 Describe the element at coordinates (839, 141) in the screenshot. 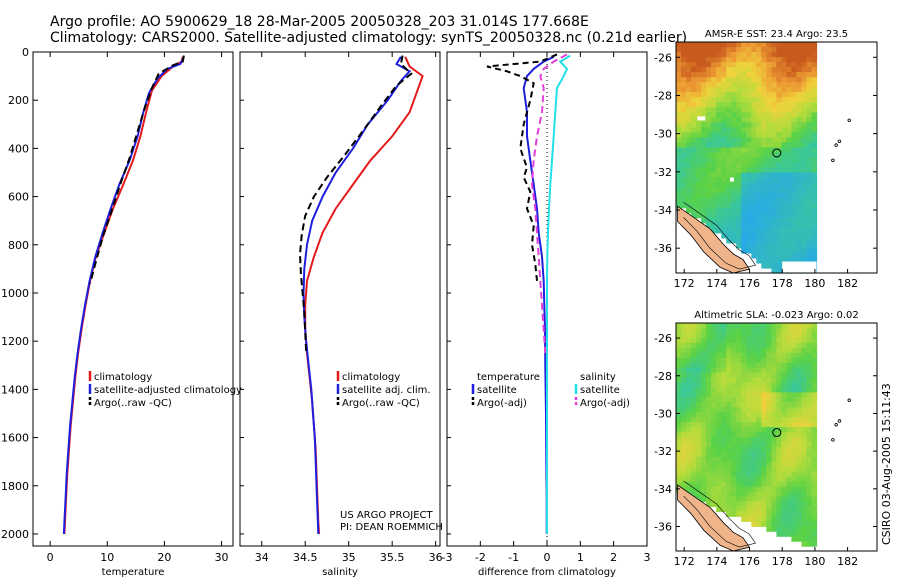

I see `island-marker` at that location.